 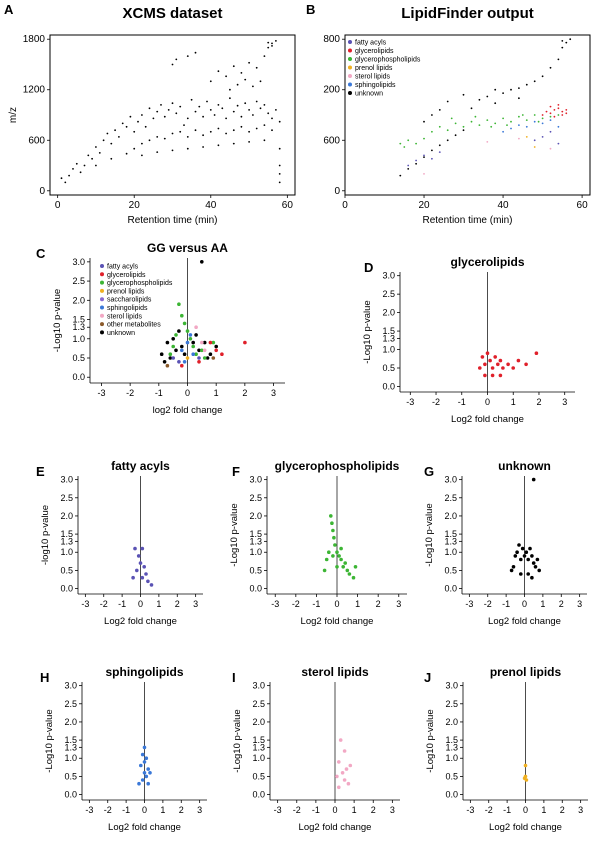 I want to click on y-tick-label: 1.3, so click(x=451, y=747).